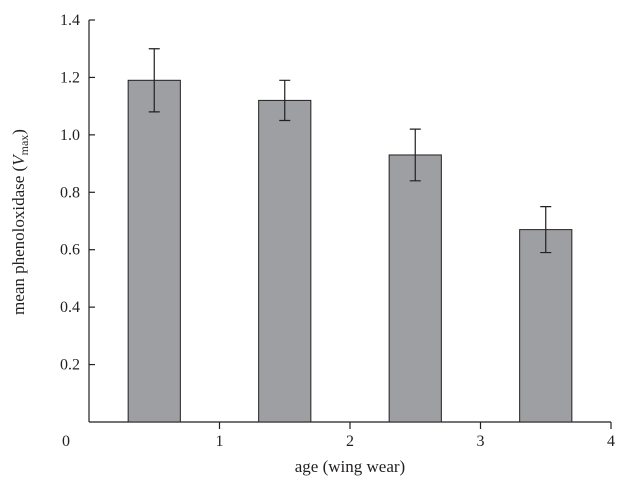 This screenshot has width=617, height=482. I want to click on x-axis-title: age (wing wear), so click(350, 466).